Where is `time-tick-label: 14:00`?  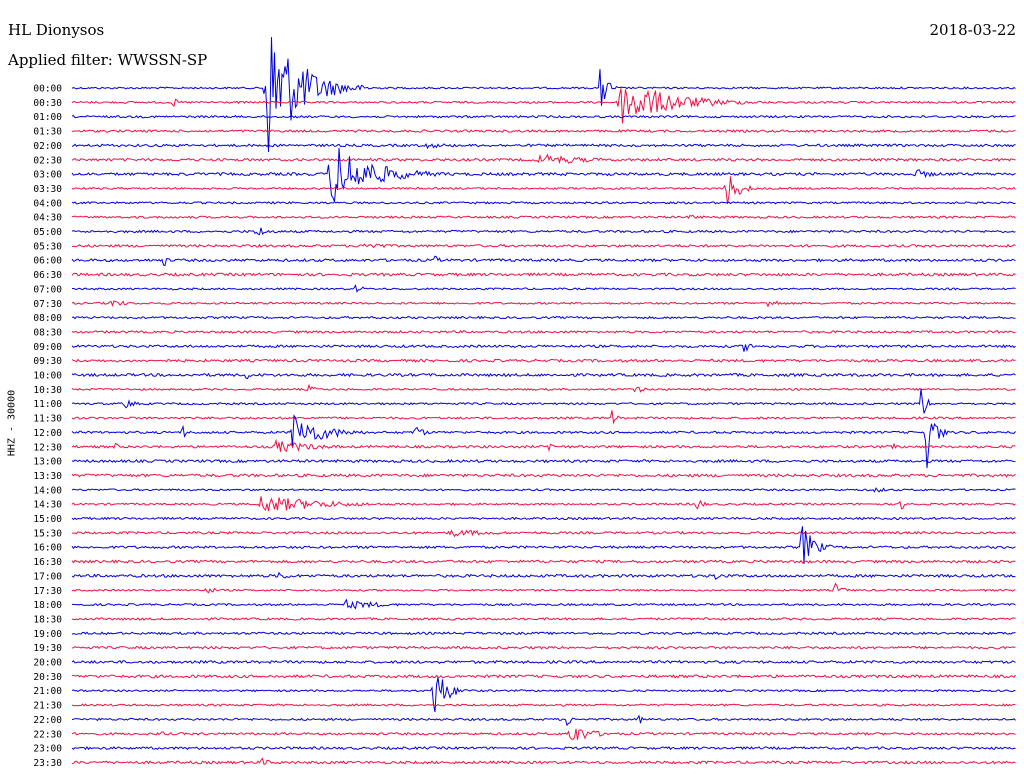 time-tick-label: 14:00 is located at coordinates (47, 490).